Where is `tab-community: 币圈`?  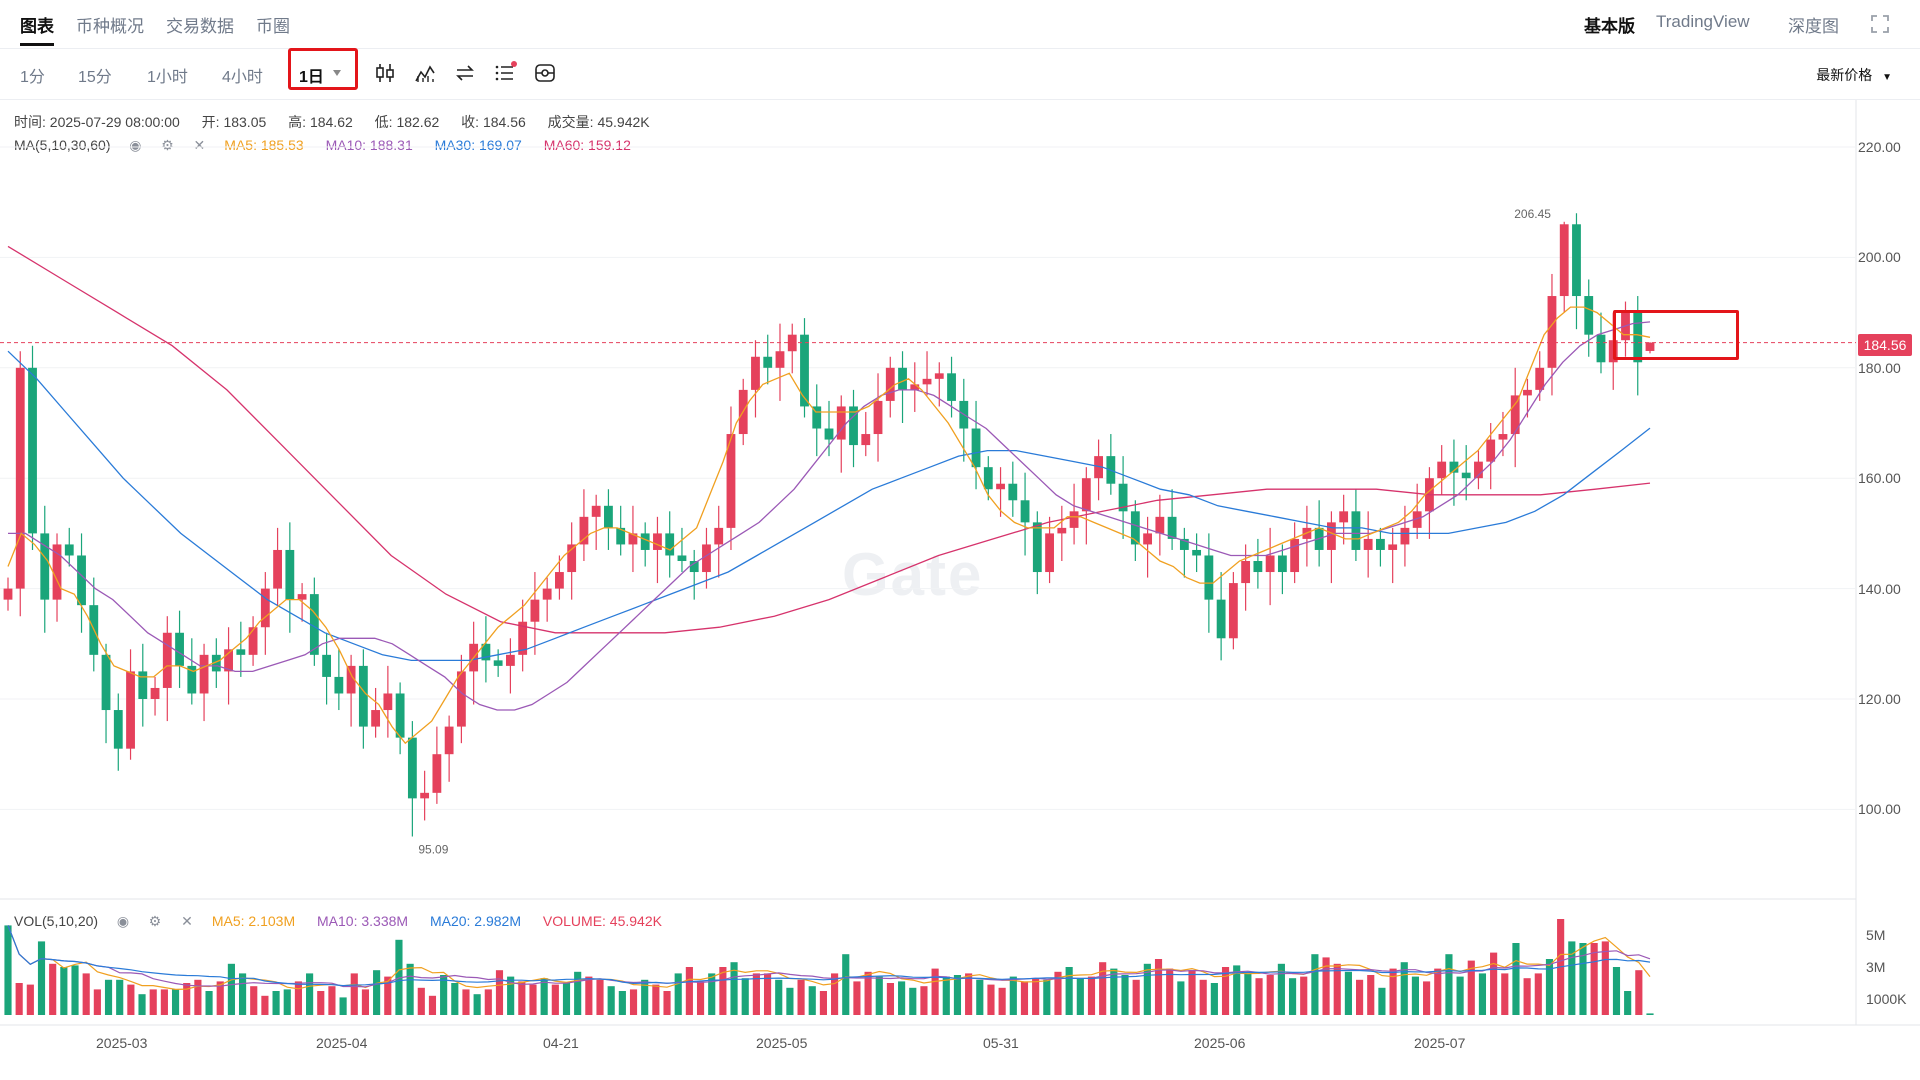
tab-community: 币圈 is located at coordinates (273, 26).